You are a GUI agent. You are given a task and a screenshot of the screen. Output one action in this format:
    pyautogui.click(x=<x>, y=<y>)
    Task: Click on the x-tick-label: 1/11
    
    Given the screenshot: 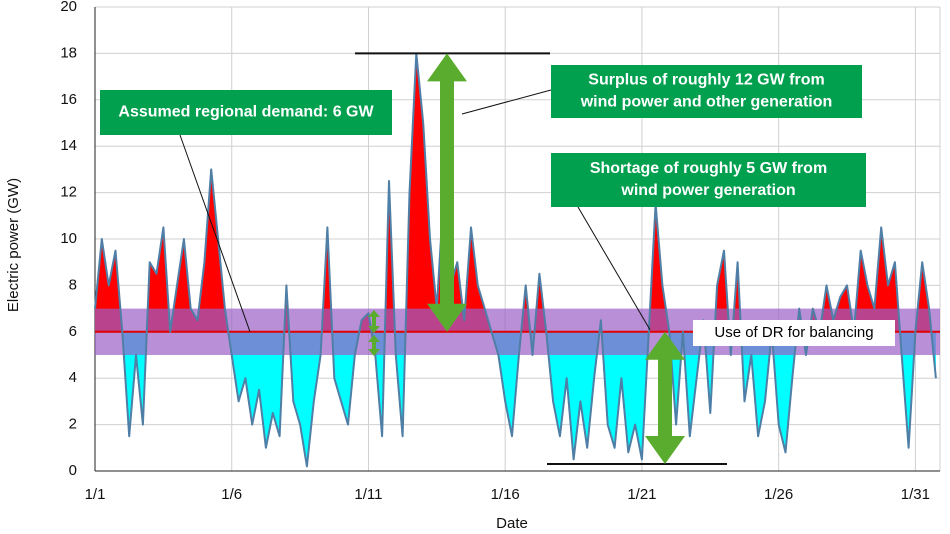 What is the action you would take?
    pyautogui.click(x=368, y=494)
    